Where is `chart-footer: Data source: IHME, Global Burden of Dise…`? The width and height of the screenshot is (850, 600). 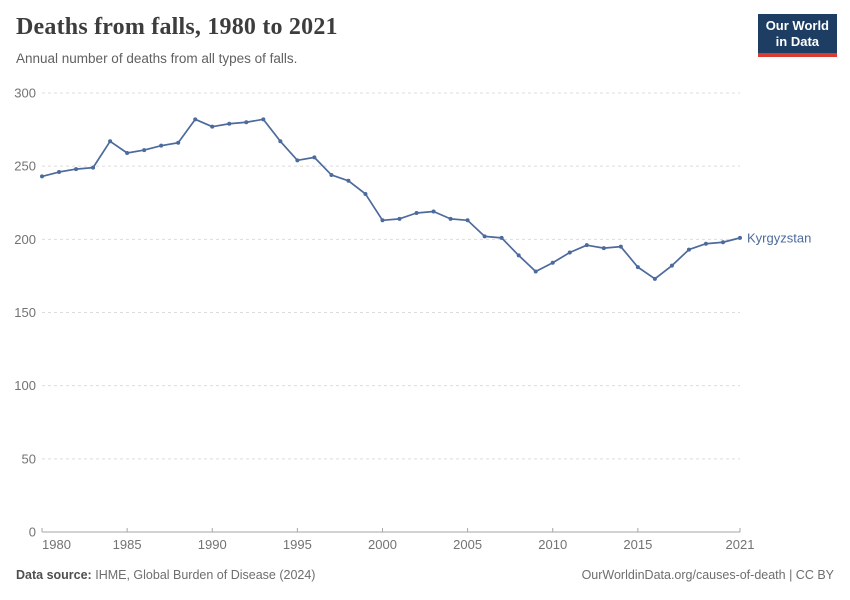 chart-footer: Data source: IHME, Global Burden of Dise… is located at coordinates (425, 575).